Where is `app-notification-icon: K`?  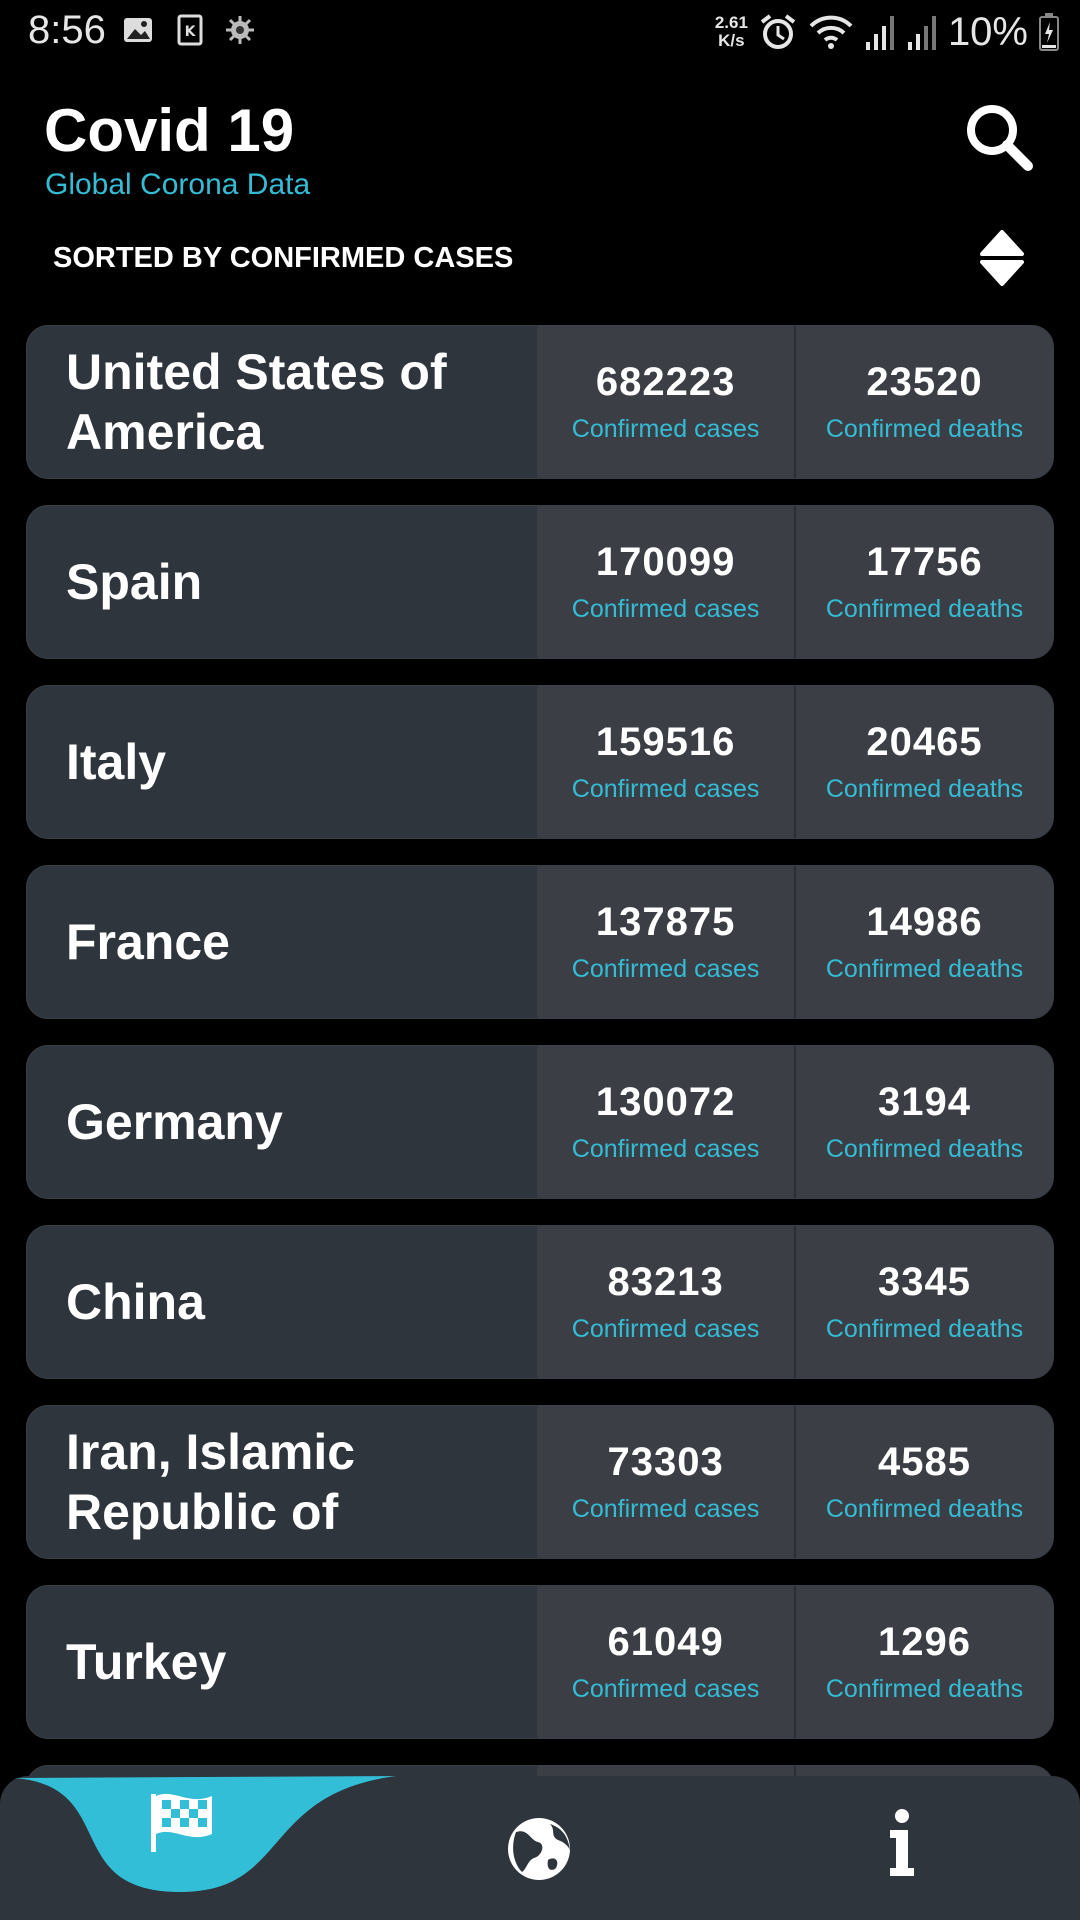
app-notification-icon: K is located at coordinates (190, 30).